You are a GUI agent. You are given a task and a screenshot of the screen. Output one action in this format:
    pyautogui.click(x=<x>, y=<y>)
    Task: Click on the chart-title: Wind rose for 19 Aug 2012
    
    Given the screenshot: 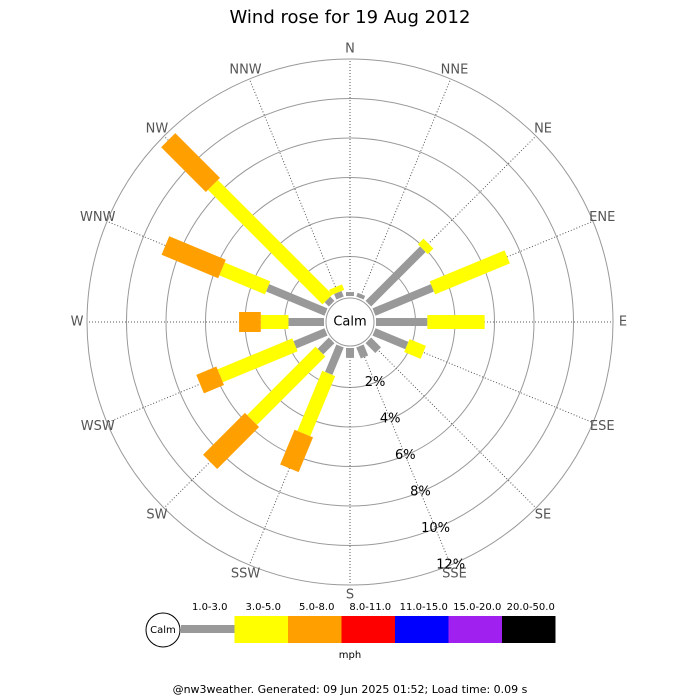 What is the action you would take?
    pyautogui.click(x=350, y=17)
    